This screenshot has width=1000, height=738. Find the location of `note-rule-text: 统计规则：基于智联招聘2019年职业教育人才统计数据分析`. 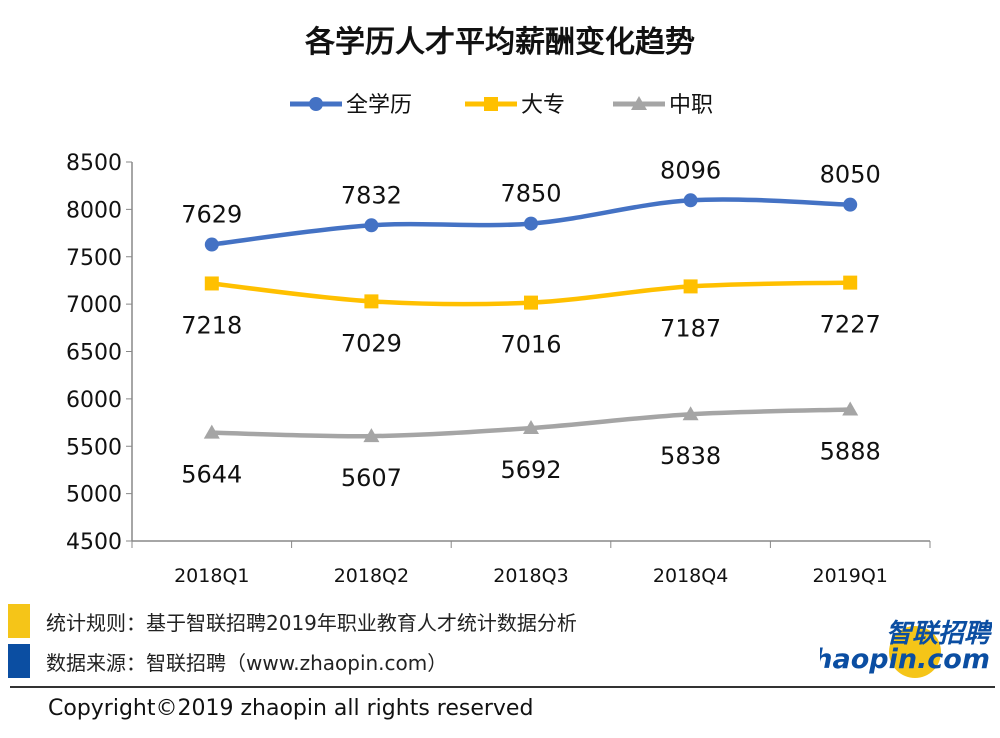

note-rule-text: 统计规则：基于智联招聘2019年职业教育人才统计数据分析 is located at coordinates (311, 622).